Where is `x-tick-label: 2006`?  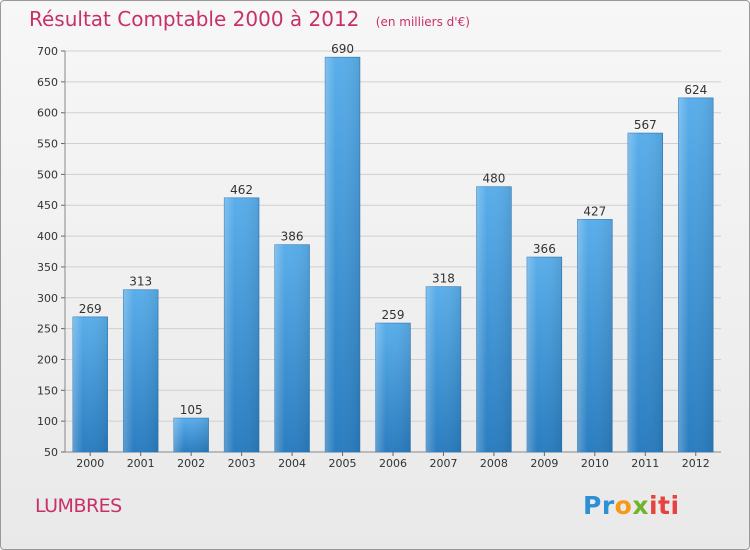
x-tick-label: 2006 is located at coordinates (393, 463).